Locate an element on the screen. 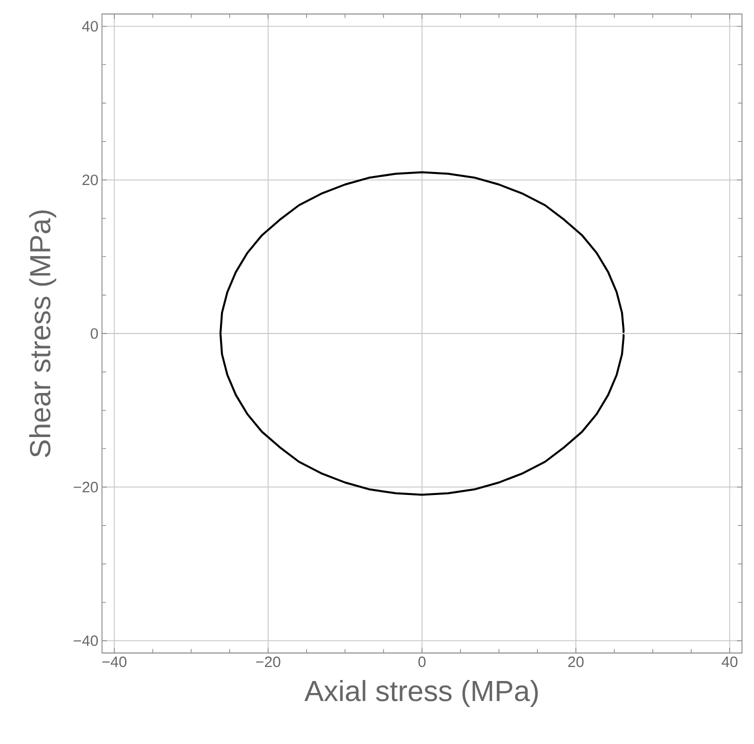 The image size is (754, 744). y-tick-label: 20 is located at coordinates (90, 180).